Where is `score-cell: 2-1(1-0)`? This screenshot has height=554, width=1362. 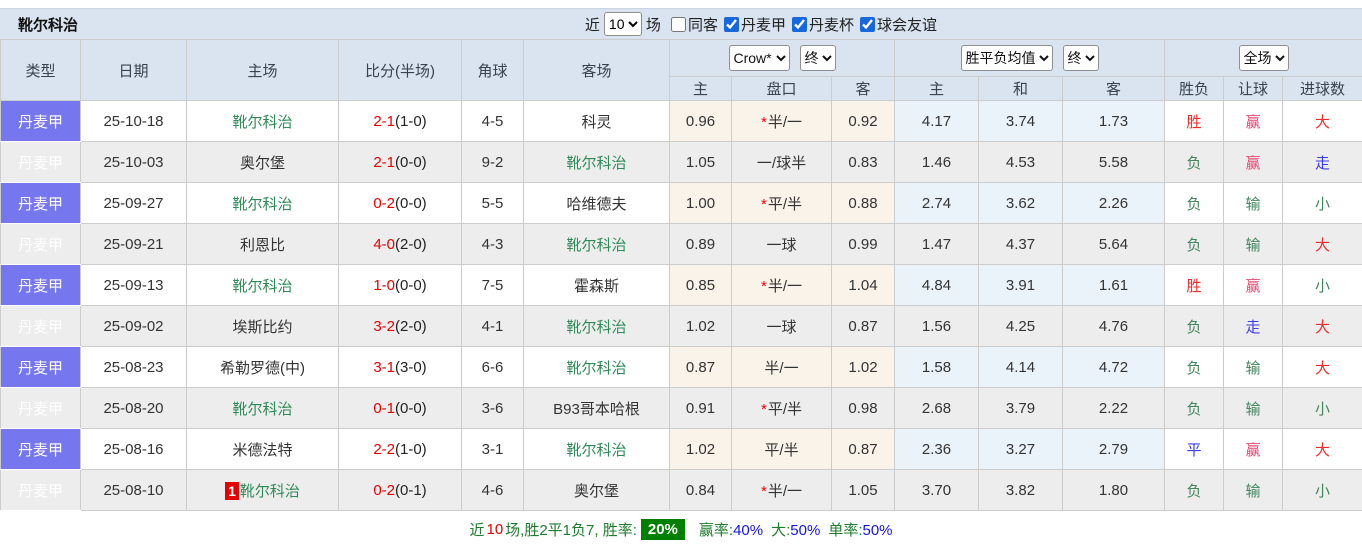 score-cell: 2-1(1-0) is located at coordinates (400, 121).